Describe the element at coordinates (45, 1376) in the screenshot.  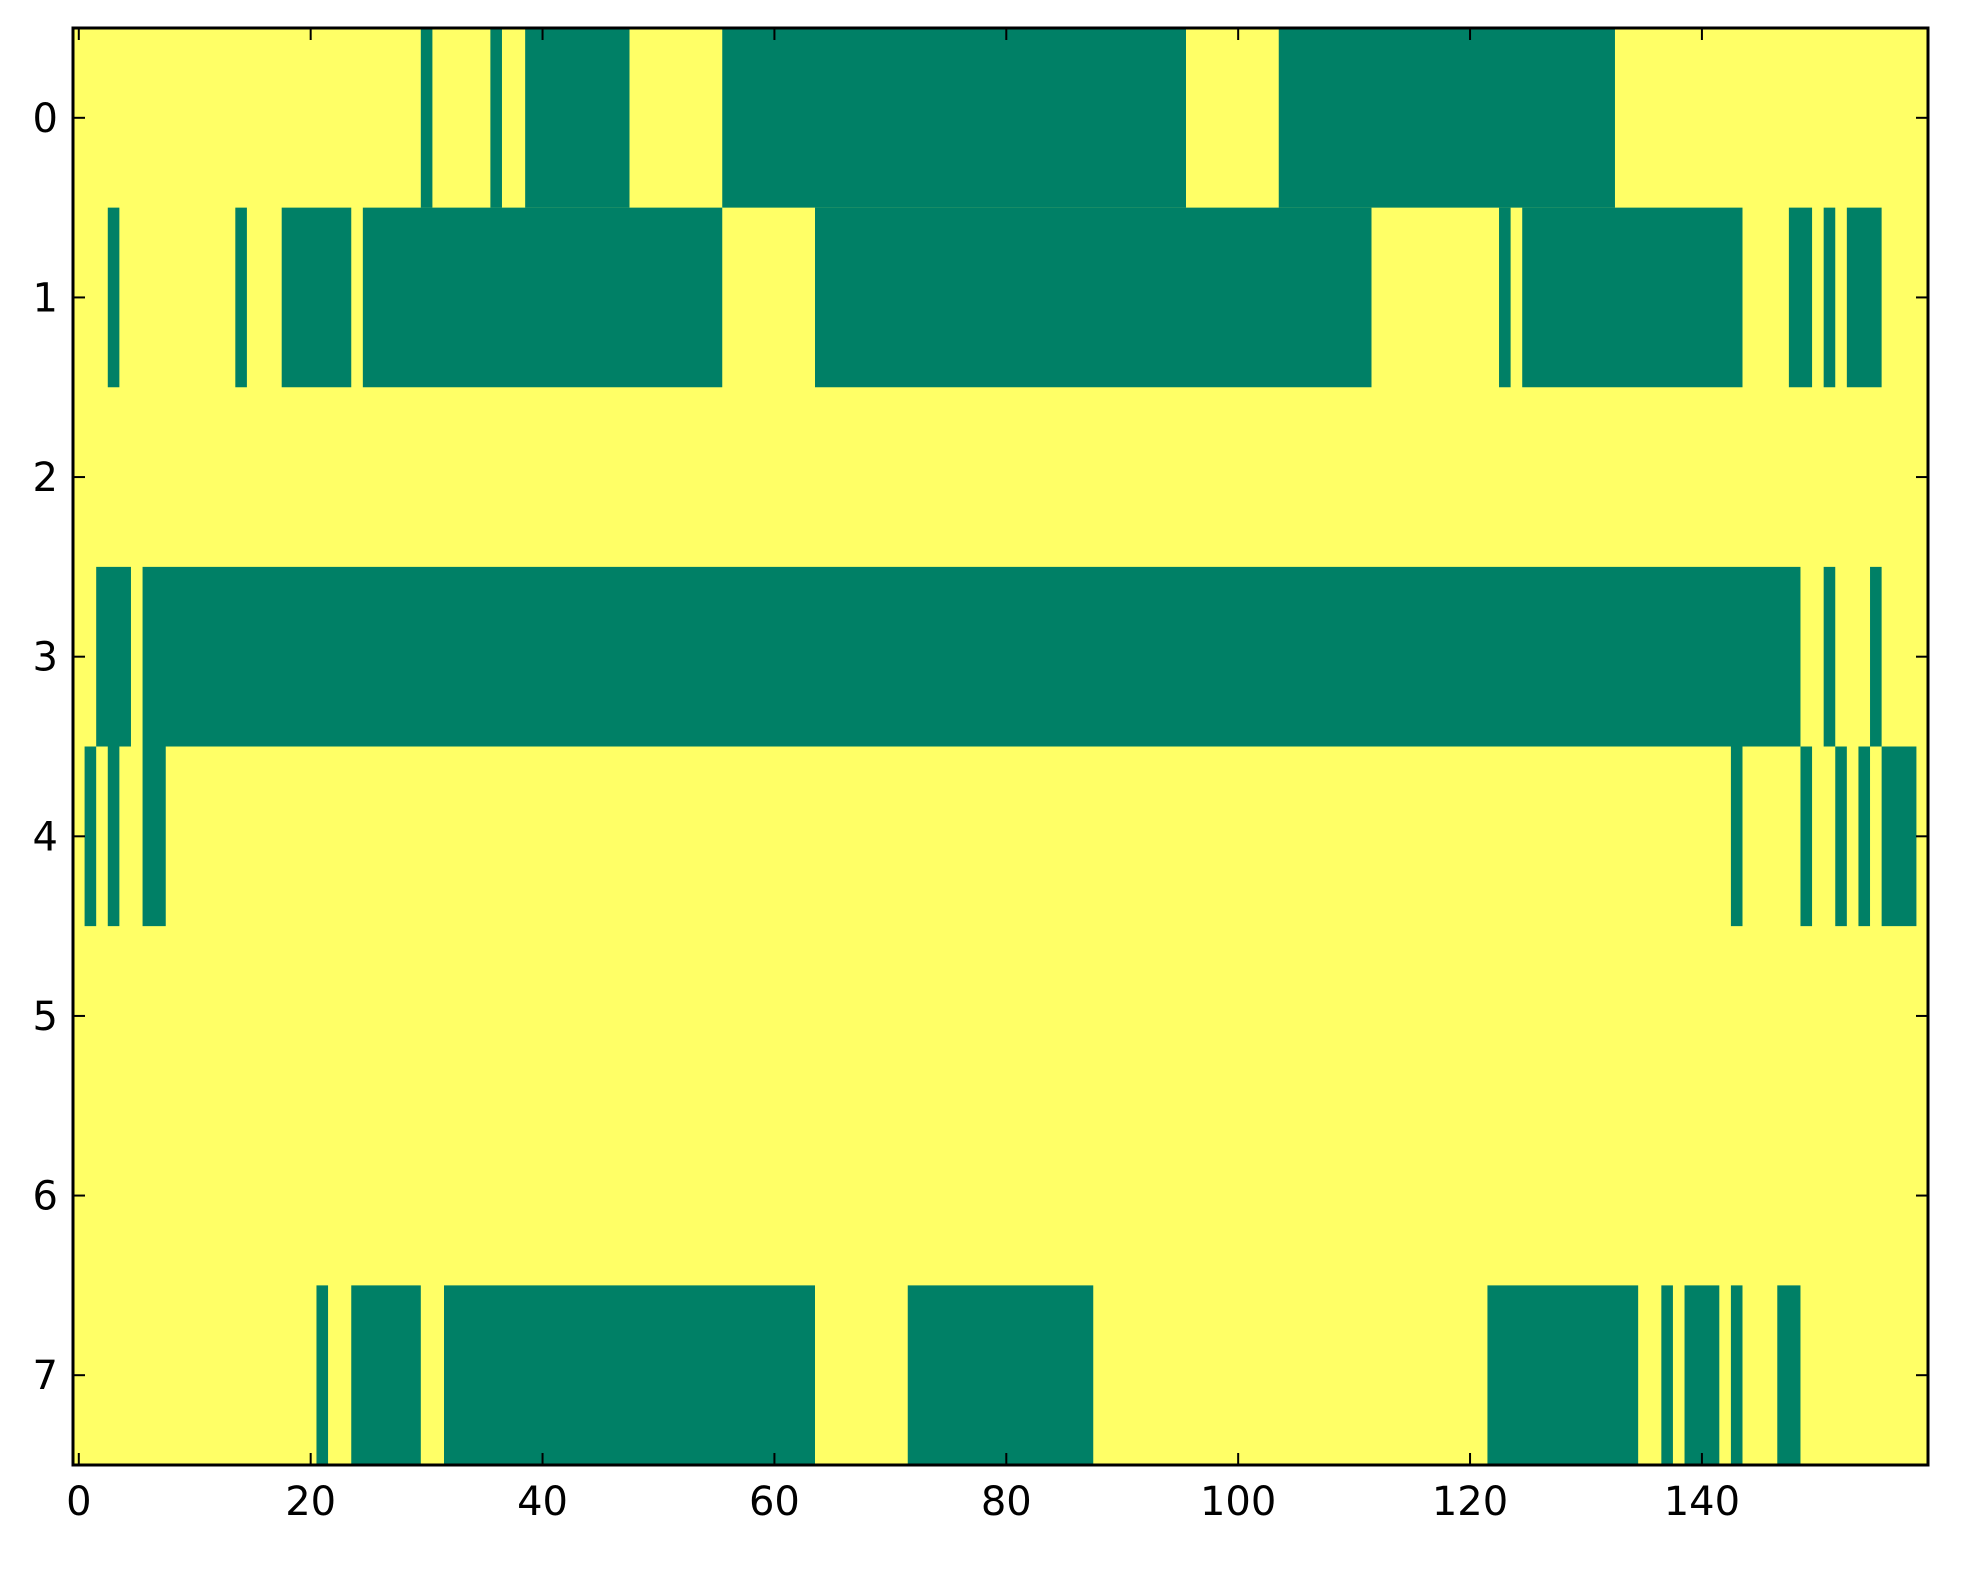
I see `y-tick-label: 7` at that location.